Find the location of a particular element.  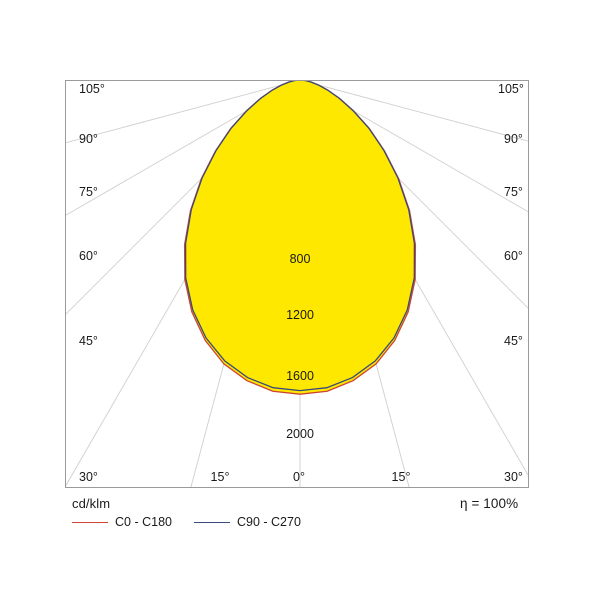

angle-label-bottom-15-left: 15° is located at coordinates (220, 477).